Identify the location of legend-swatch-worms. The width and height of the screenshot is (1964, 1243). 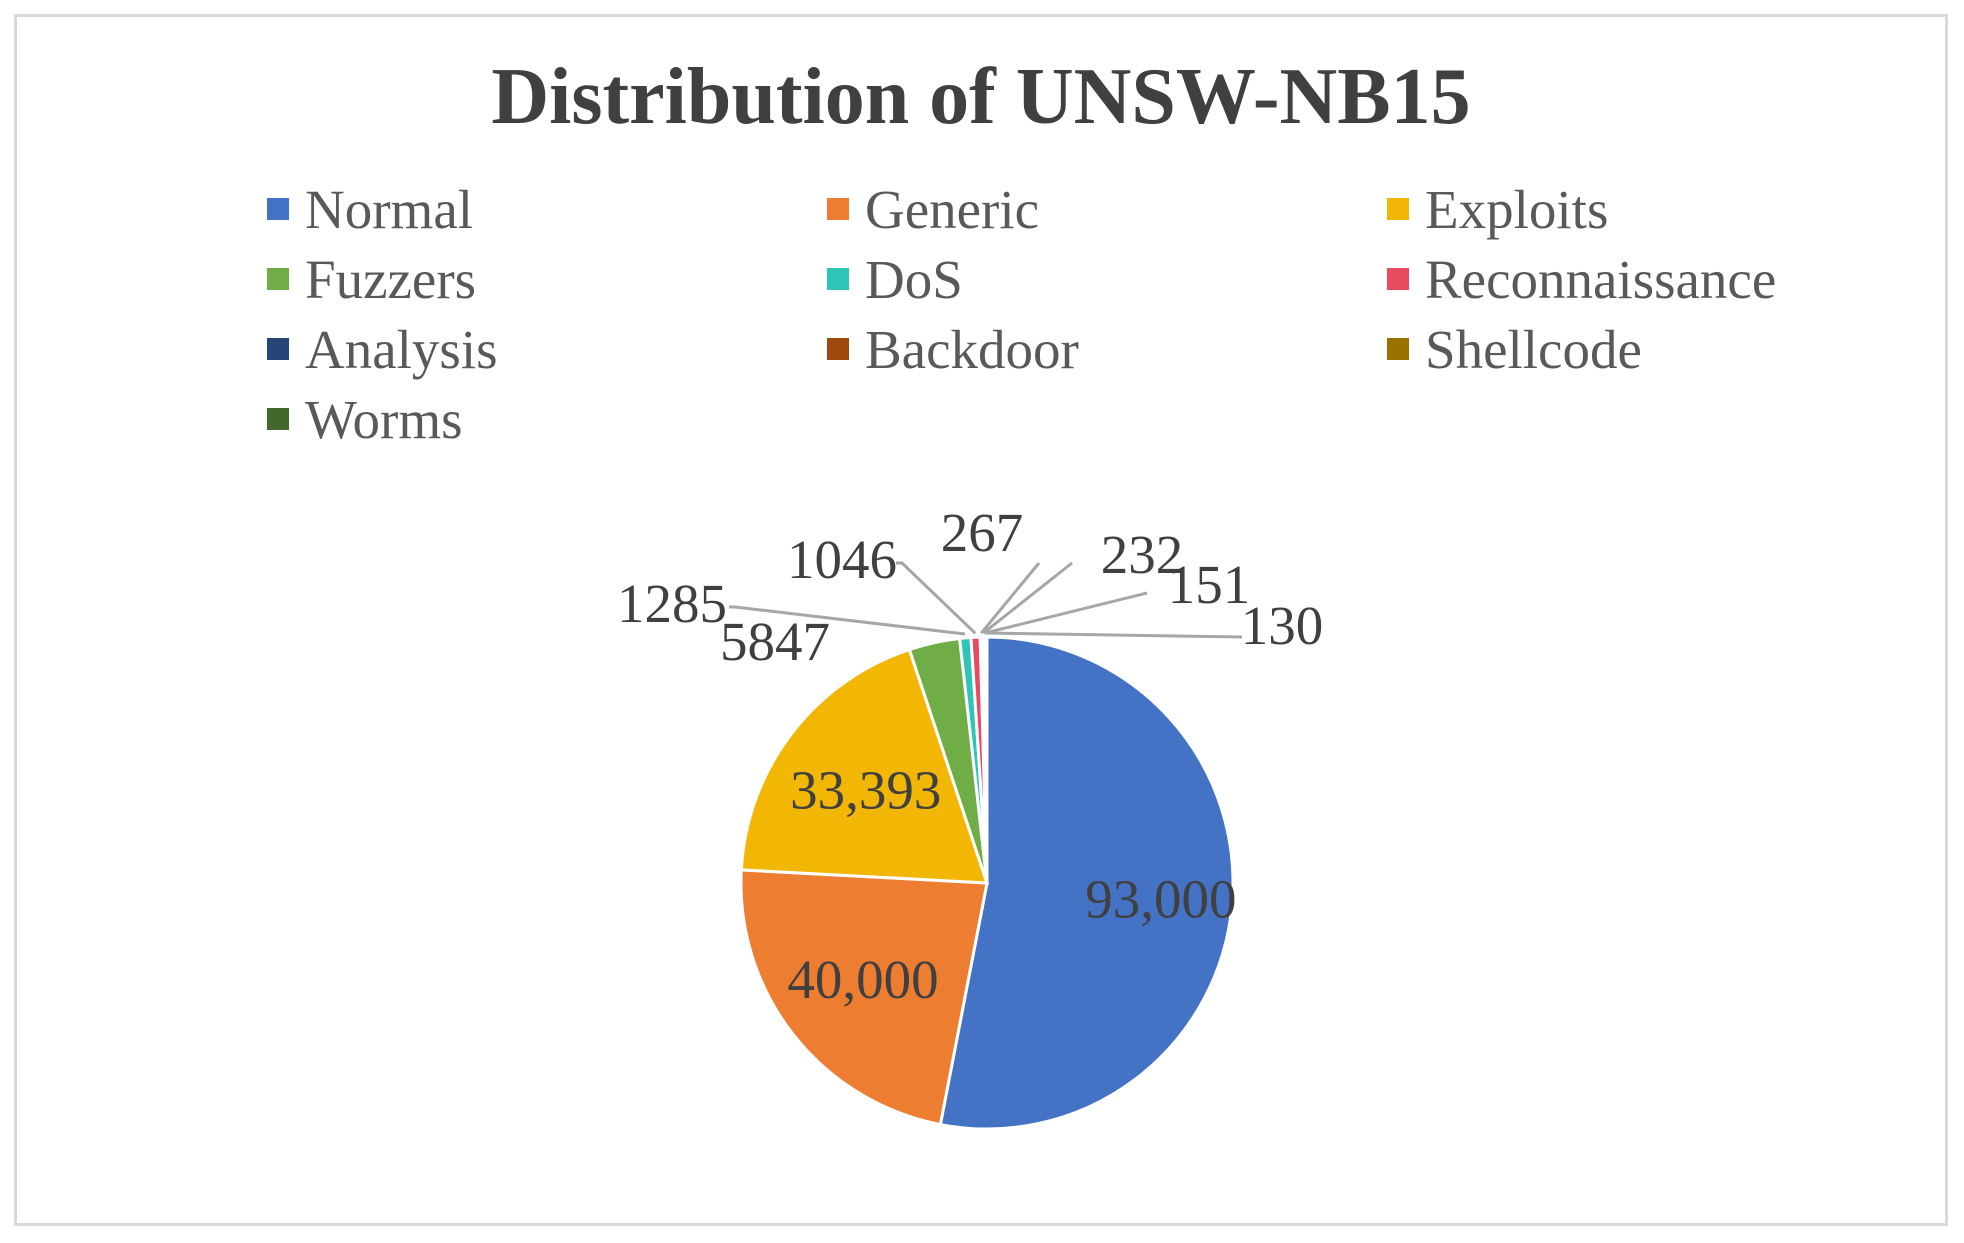
(278, 419).